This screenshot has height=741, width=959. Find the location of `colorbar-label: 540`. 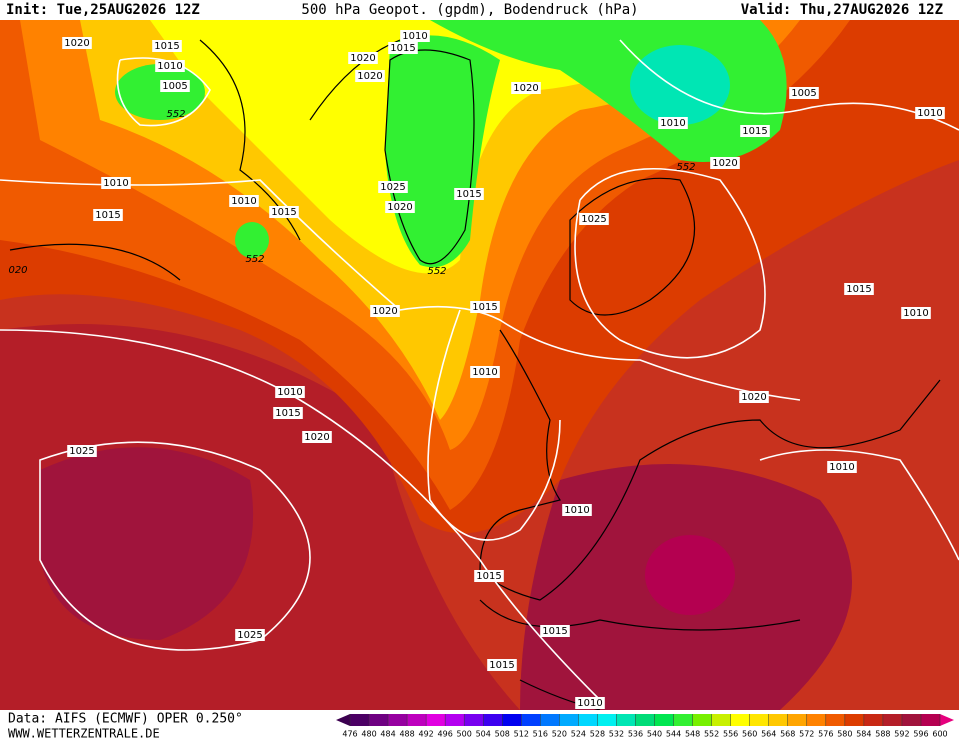

colorbar-label: 540 is located at coordinates (654, 734).